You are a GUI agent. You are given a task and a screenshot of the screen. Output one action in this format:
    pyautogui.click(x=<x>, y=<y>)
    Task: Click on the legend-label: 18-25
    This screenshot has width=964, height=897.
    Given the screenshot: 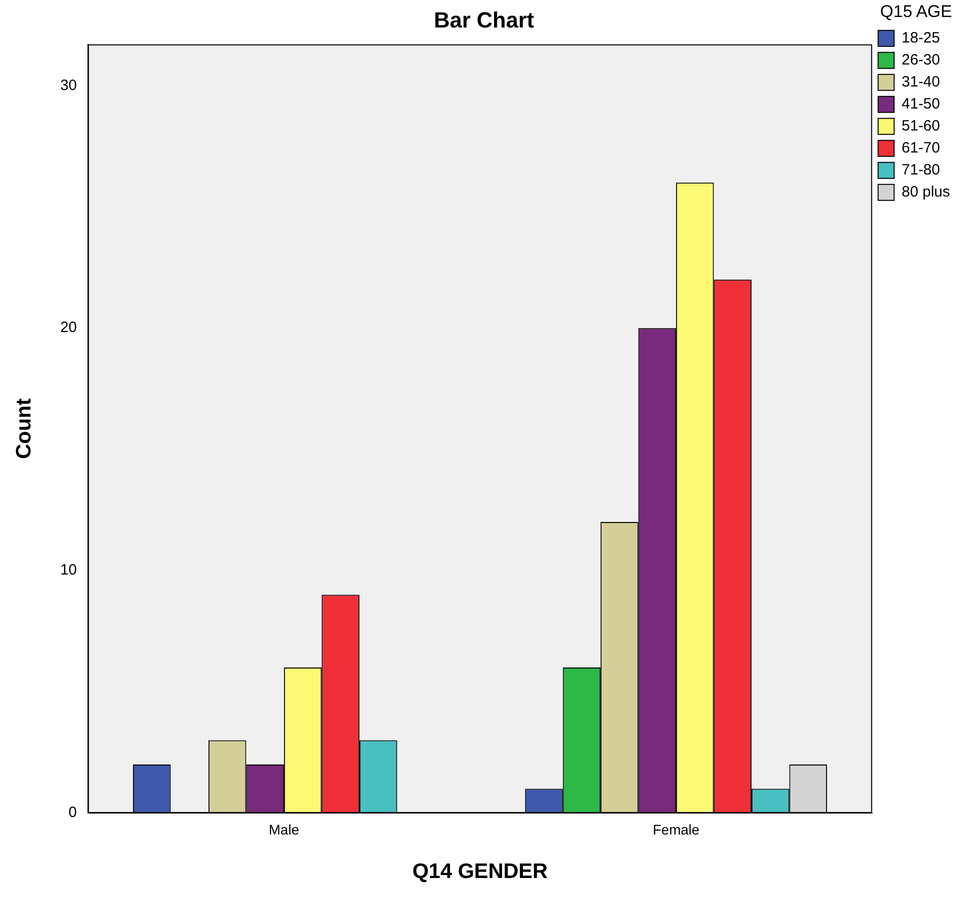 What is the action you would take?
    pyautogui.click(x=921, y=38)
    